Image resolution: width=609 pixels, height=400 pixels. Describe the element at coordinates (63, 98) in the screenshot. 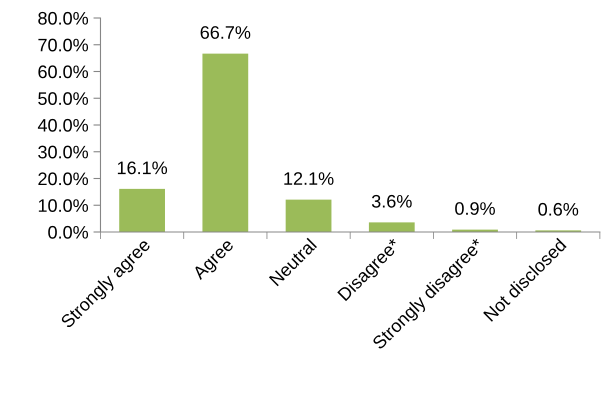

I see `y-tick-label: 50.0%` at that location.